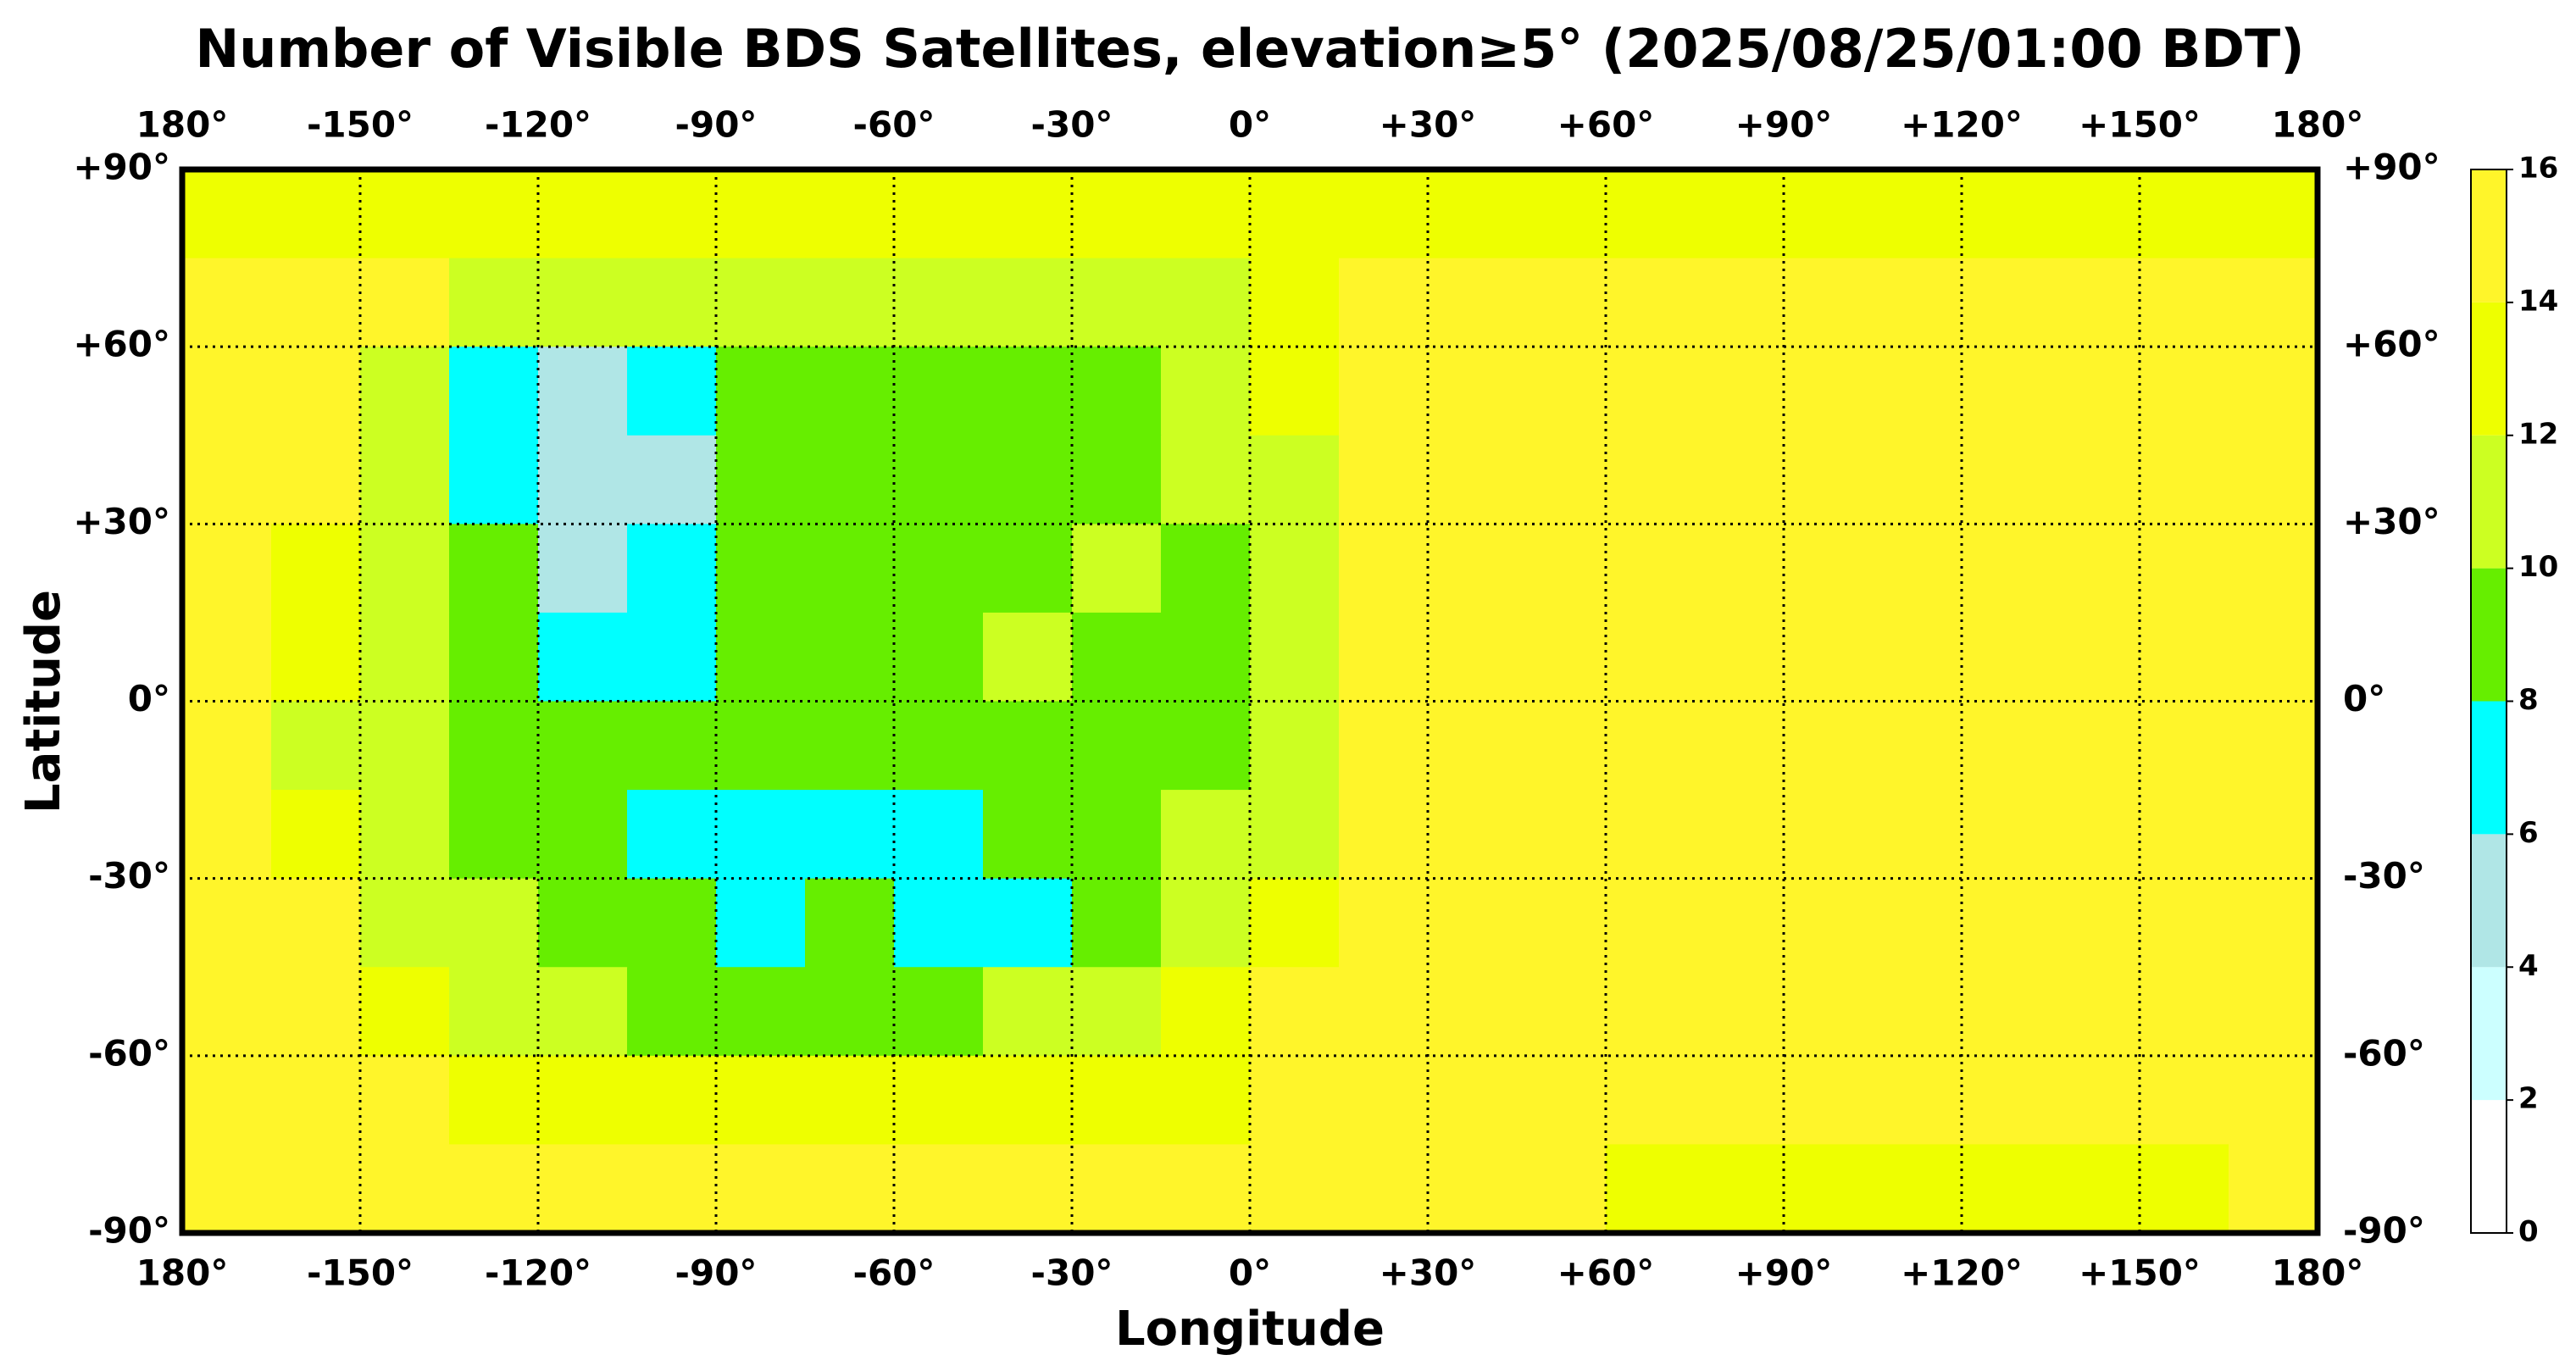 This screenshot has width=2576, height=1366. I want to click on x-tick-label: +150°, so click(2140, 1273).